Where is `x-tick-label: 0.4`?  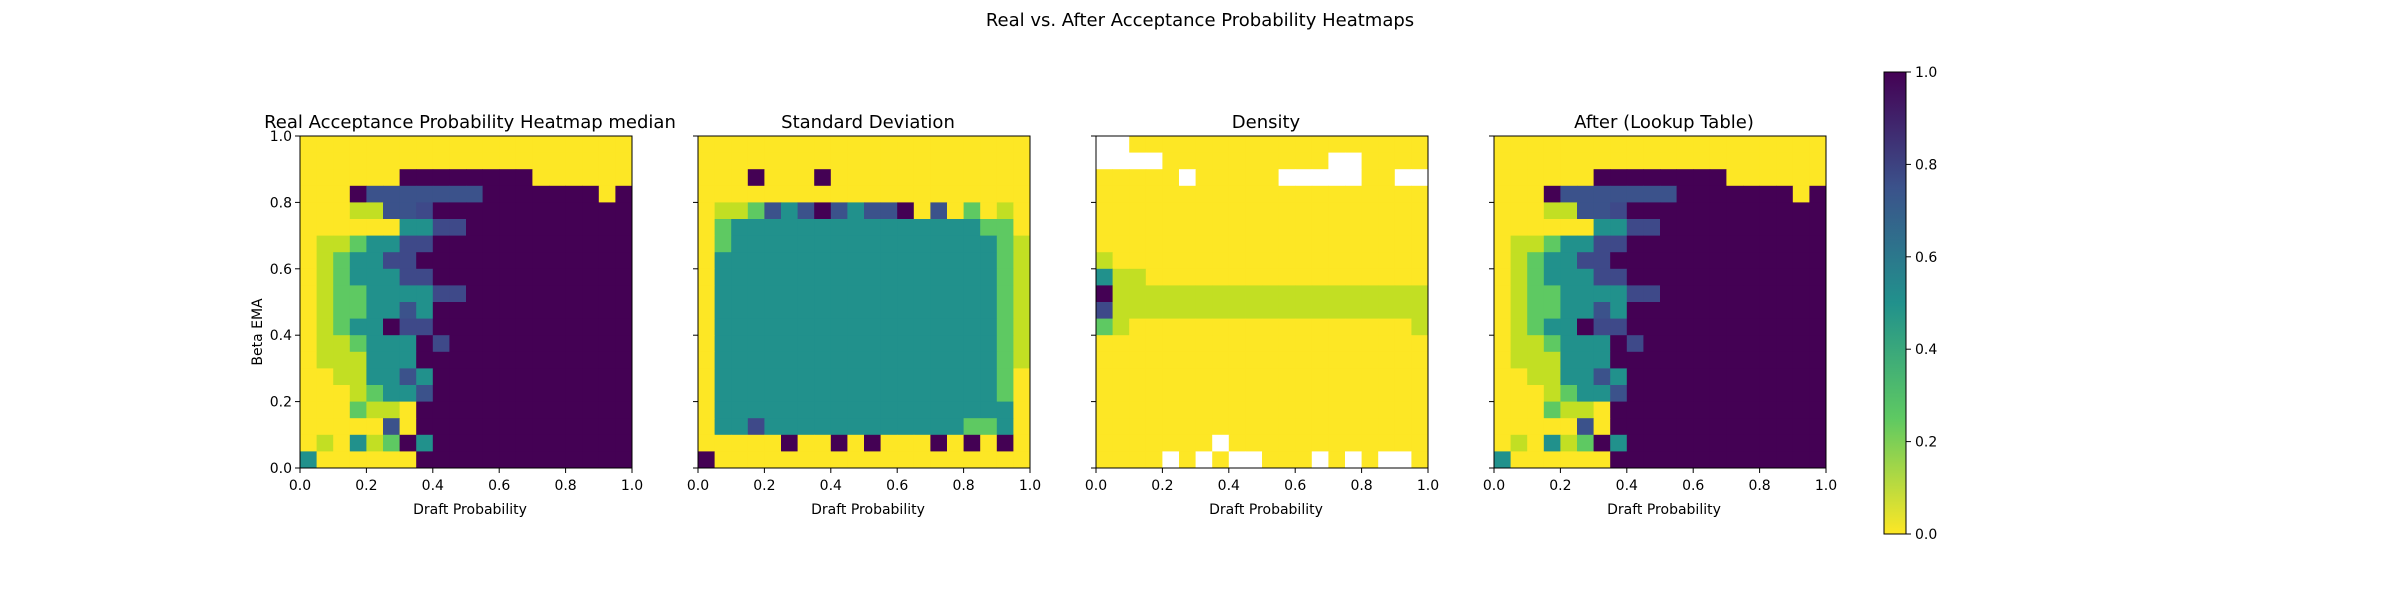
x-tick-label: 0.4 is located at coordinates (831, 486).